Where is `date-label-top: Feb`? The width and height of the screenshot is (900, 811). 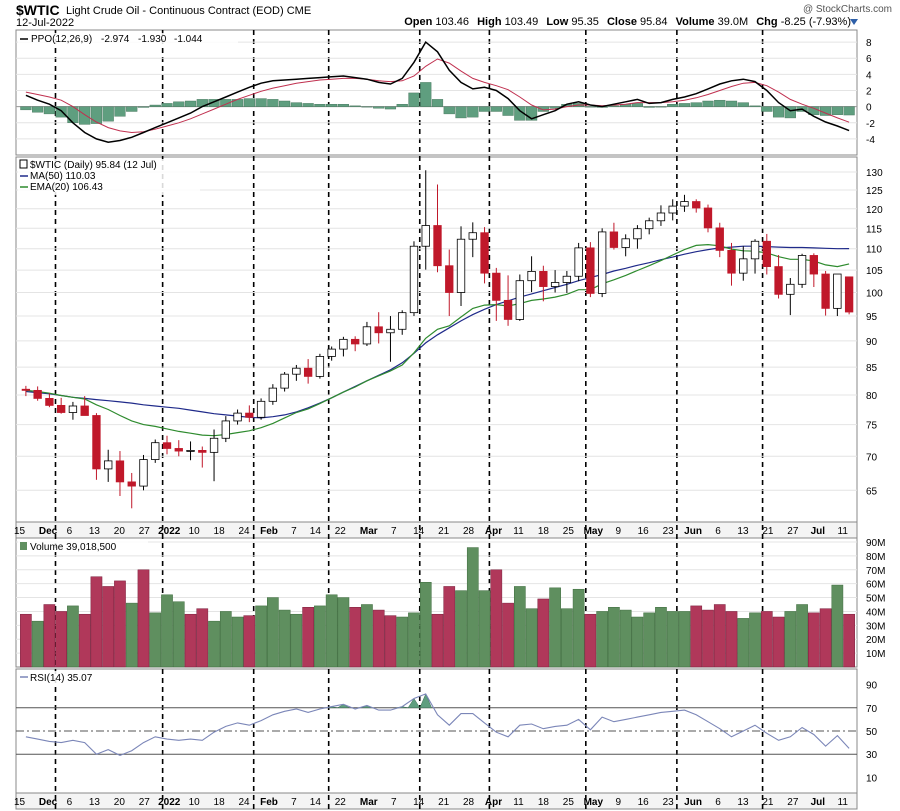 date-label-top: Feb is located at coordinates (269, 531).